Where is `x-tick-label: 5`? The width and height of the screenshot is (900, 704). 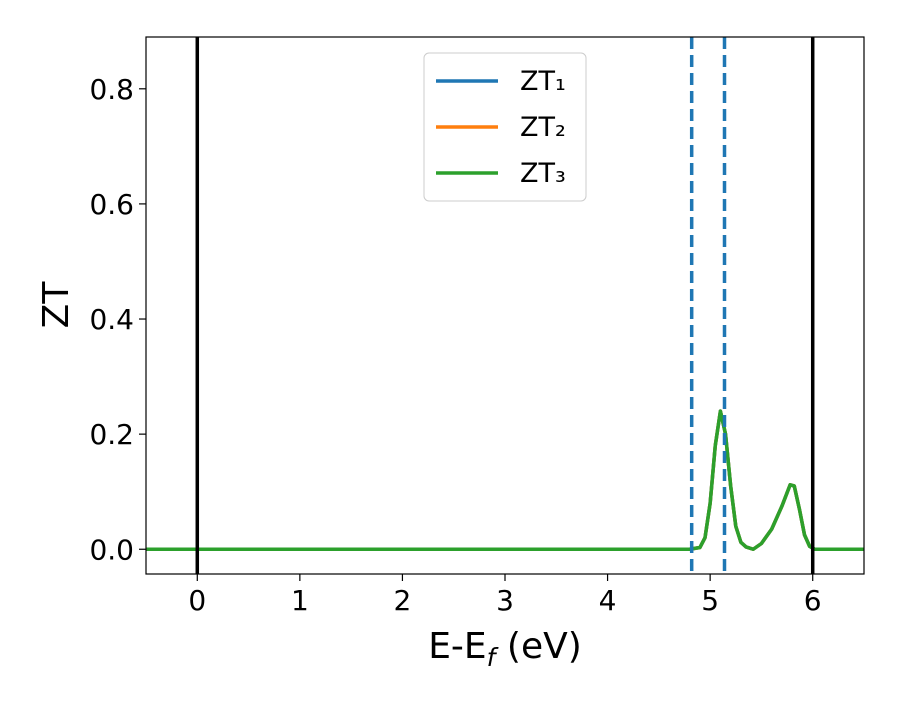 x-tick-label: 5 is located at coordinates (710, 600).